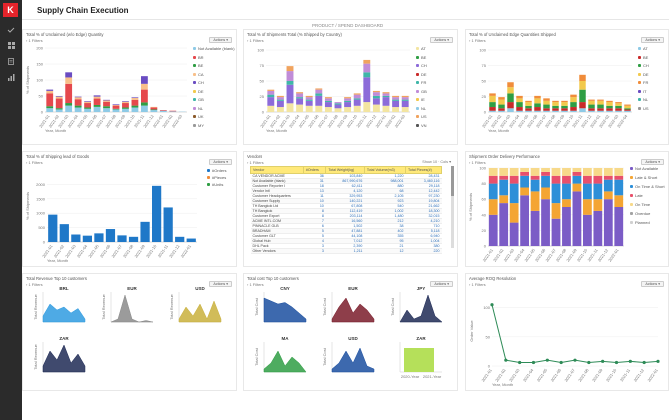 Image resolution: width=669 pixels, height=420 pixels. Describe the element at coordinates (216, 177) in the screenshot. I see `legend-item: #Pieces` at that location.